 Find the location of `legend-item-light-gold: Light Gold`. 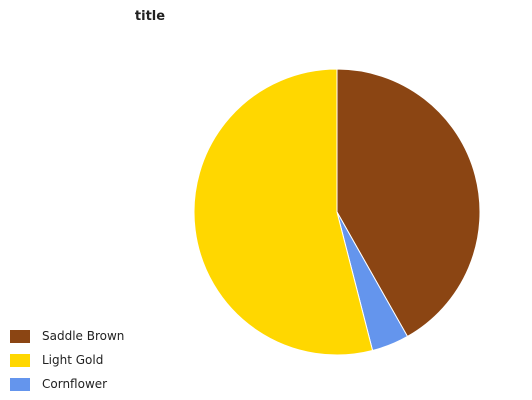

legend-item-light-gold: Light Gold is located at coordinates (67, 360).